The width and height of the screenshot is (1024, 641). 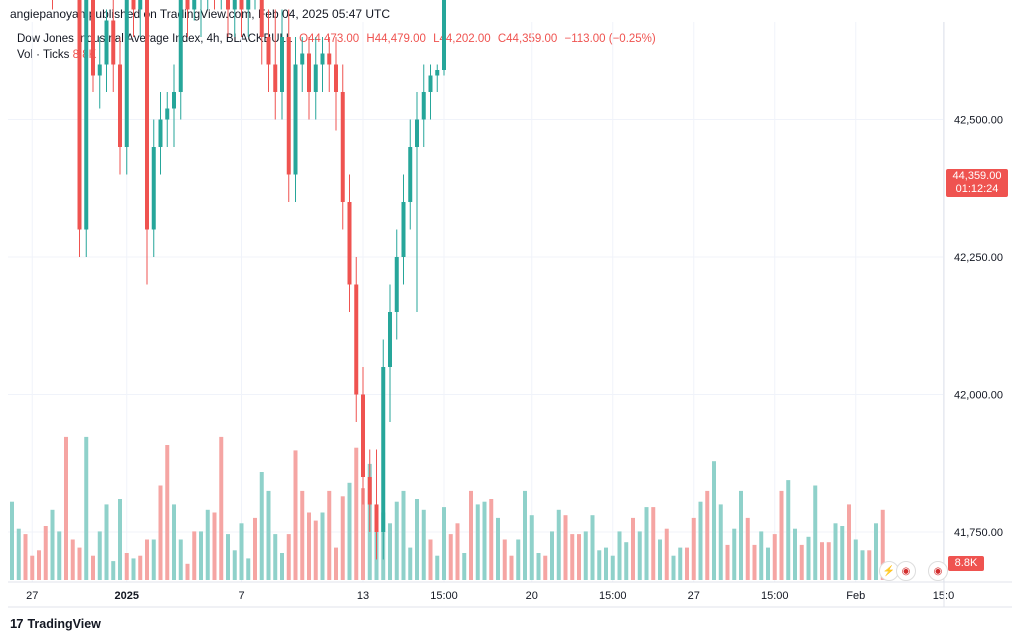 What do you see at coordinates (978, 396) in the screenshot?
I see `y-tick-label: 42,000.00` at bounding box center [978, 396].